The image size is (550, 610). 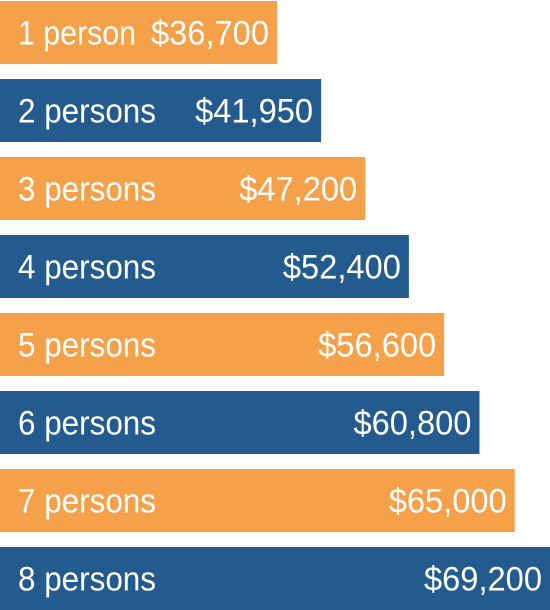 I want to click on value-label: $36,700, so click(x=210, y=34).